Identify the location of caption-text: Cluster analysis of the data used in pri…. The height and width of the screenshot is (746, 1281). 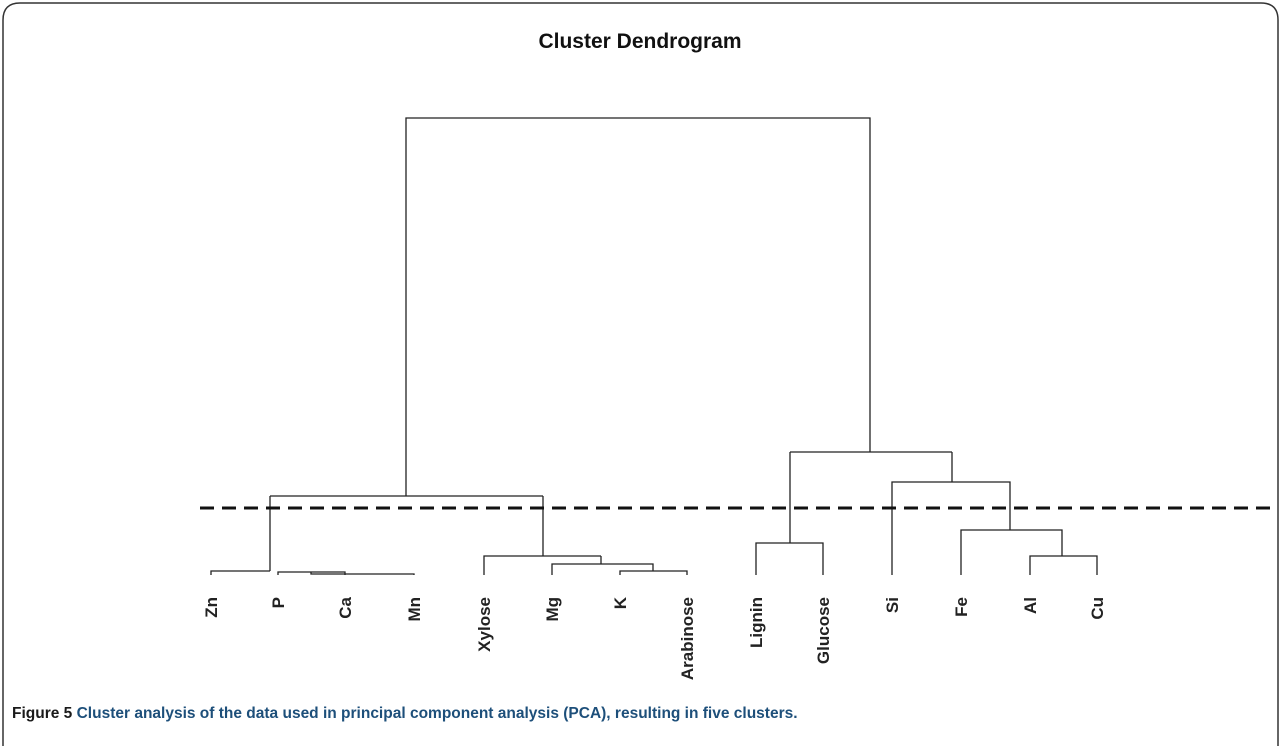
(437, 713).